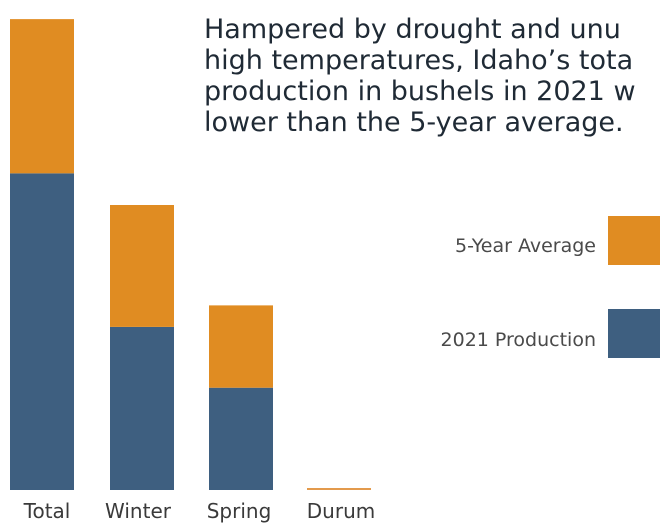  What do you see at coordinates (42, 332) in the screenshot?
I see `bar-total-2021-production` at bounding box center [42, 332].